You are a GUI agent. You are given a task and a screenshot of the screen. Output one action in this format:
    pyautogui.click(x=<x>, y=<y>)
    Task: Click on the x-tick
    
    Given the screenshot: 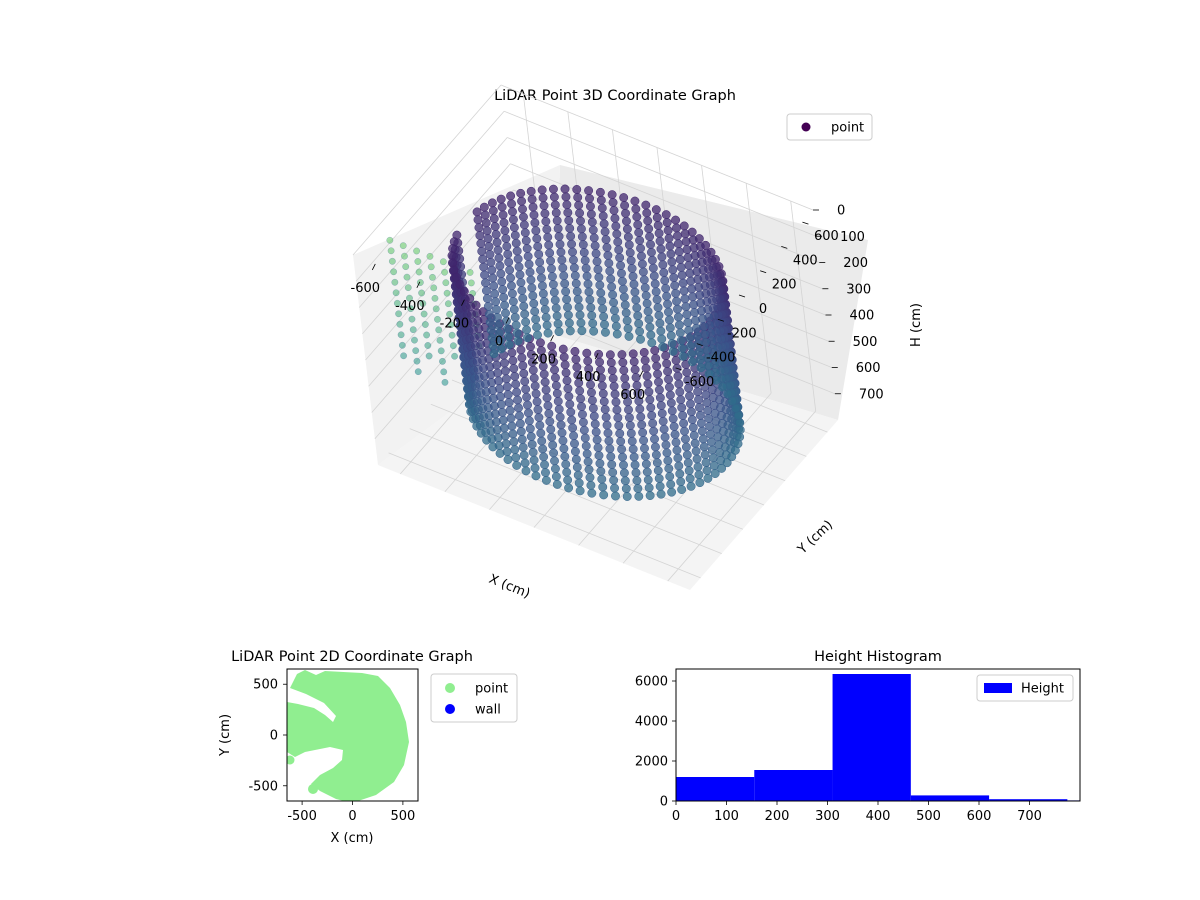 What is the action you would take?
    pyautogui.click(x=463, y=302)
    